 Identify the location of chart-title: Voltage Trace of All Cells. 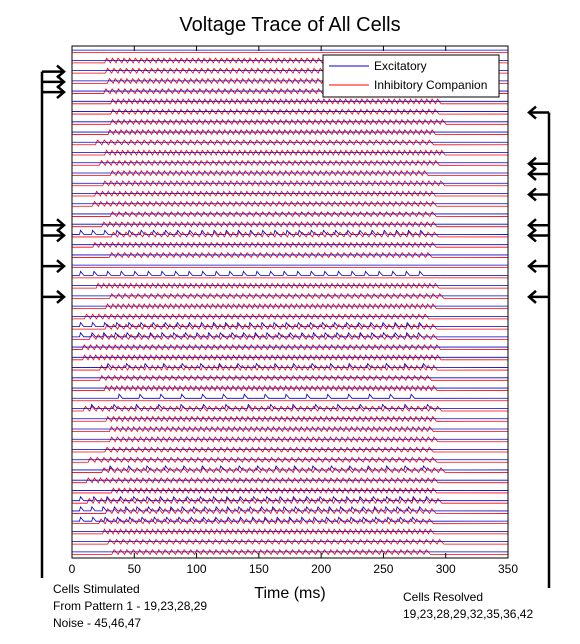
(289, 25).